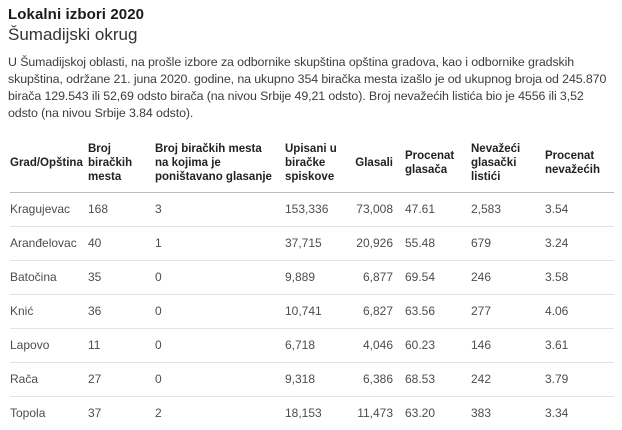 This screenshot has width=622, height=430. I want to click on column-header-grad-opstina: Grad/Opština, so click(49, 163).